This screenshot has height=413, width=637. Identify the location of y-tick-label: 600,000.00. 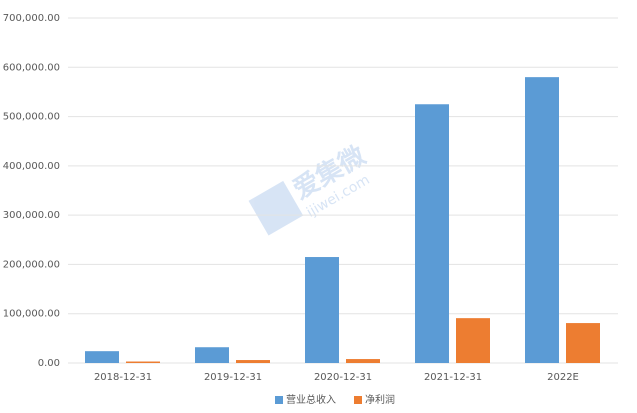
(31, 67).